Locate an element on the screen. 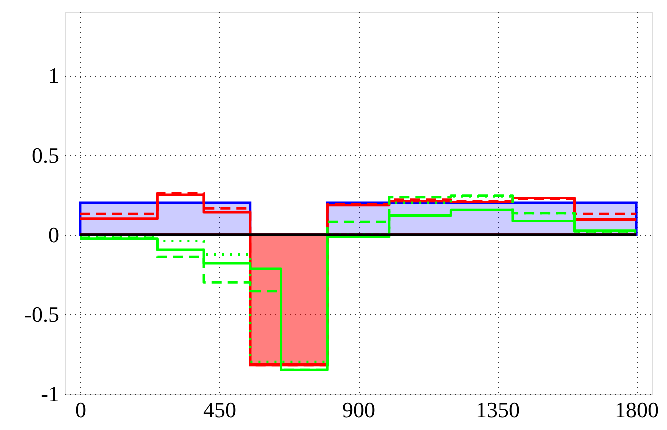 This screenshot has height=430, width=667. x-tick-label: 1350 is located at coordinates (498, 410).